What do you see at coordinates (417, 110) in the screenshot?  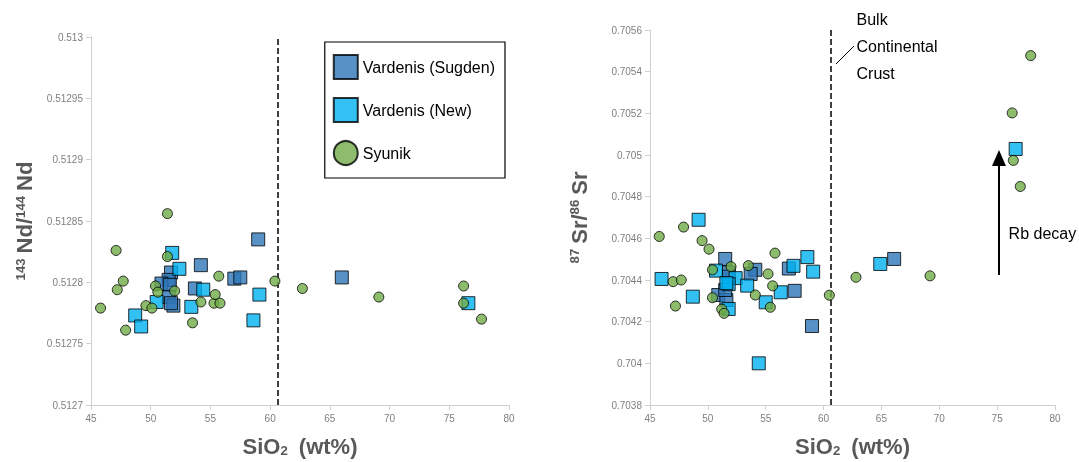 I see `legend-label: Vardenis (New)` at bounding box center [417, 110].